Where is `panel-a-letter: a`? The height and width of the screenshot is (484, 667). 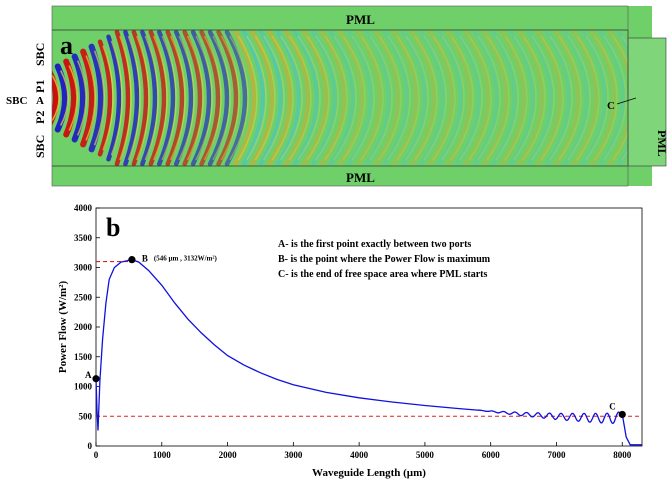 panel-a-letter: a is located at coordinates (66, 45).